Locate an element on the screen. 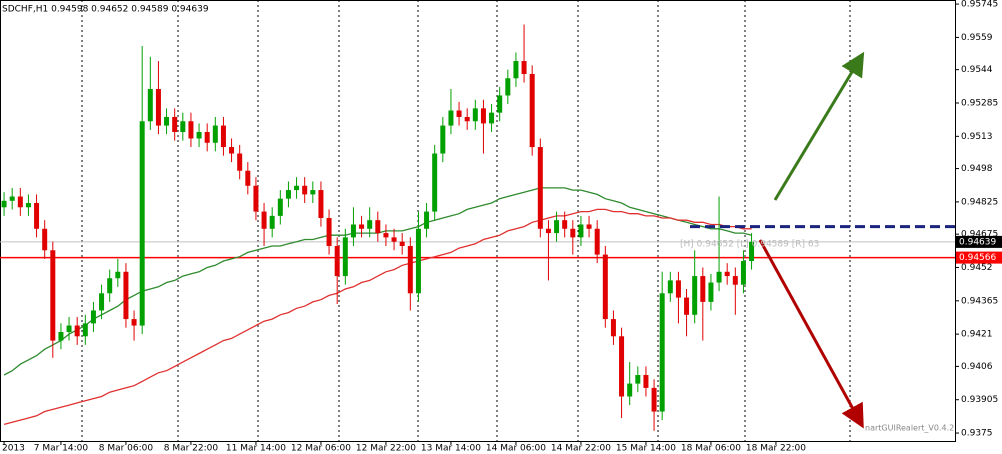 This screenshot has height=454, width=1002. y-tick-label: 0.9375 is located at coordinates (977, 434).